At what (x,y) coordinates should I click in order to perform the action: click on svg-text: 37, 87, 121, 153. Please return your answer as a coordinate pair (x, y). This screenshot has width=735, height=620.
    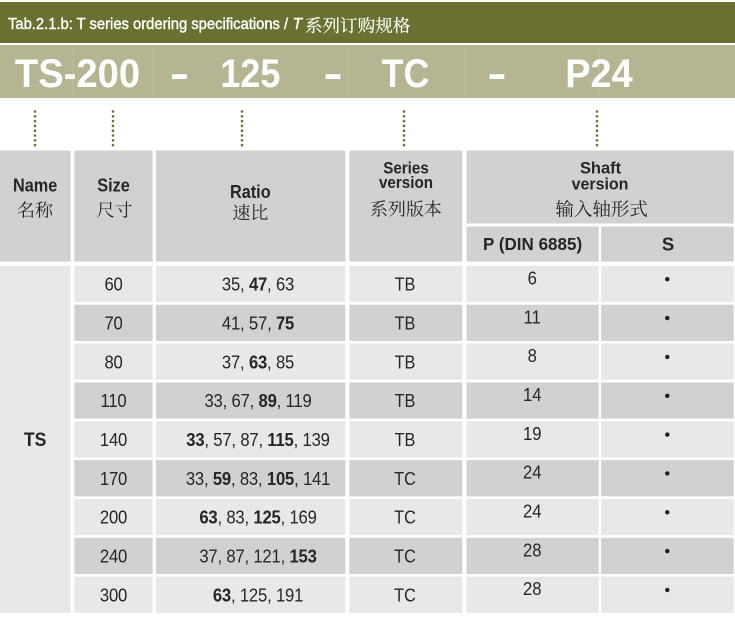
    Looking at the image, I should click on (258, 556).